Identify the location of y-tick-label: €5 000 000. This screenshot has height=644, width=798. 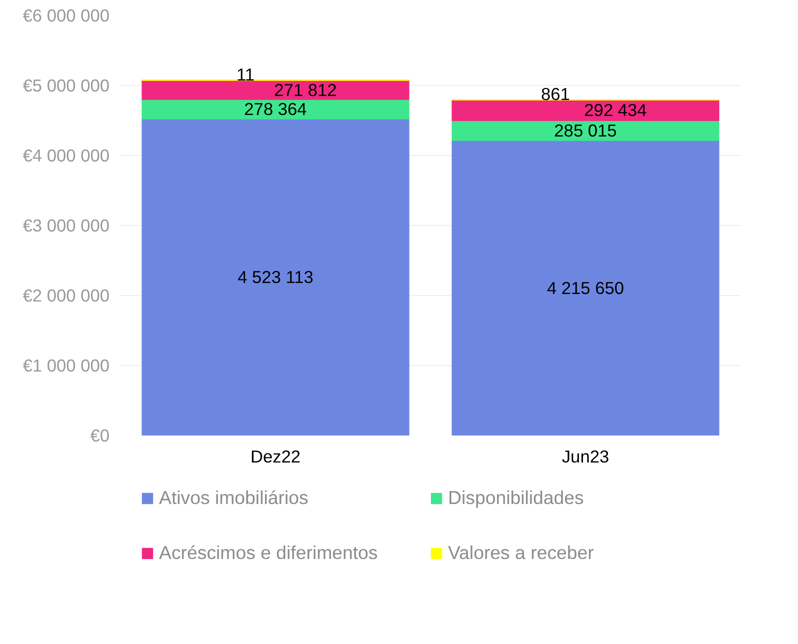
(66, 86).